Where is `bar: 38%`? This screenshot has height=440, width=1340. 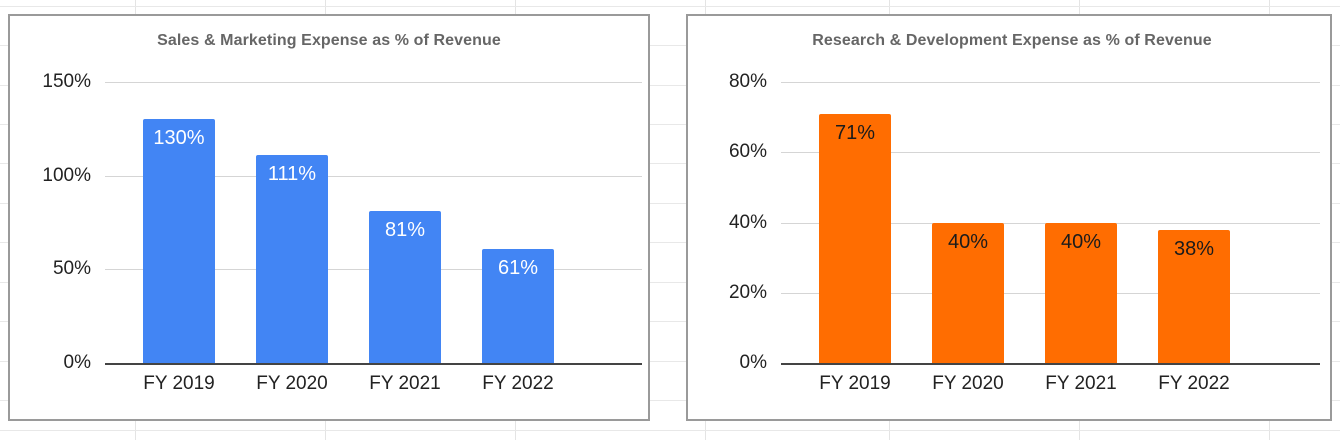
bar: 38% is located at coordinates (1194, 296).